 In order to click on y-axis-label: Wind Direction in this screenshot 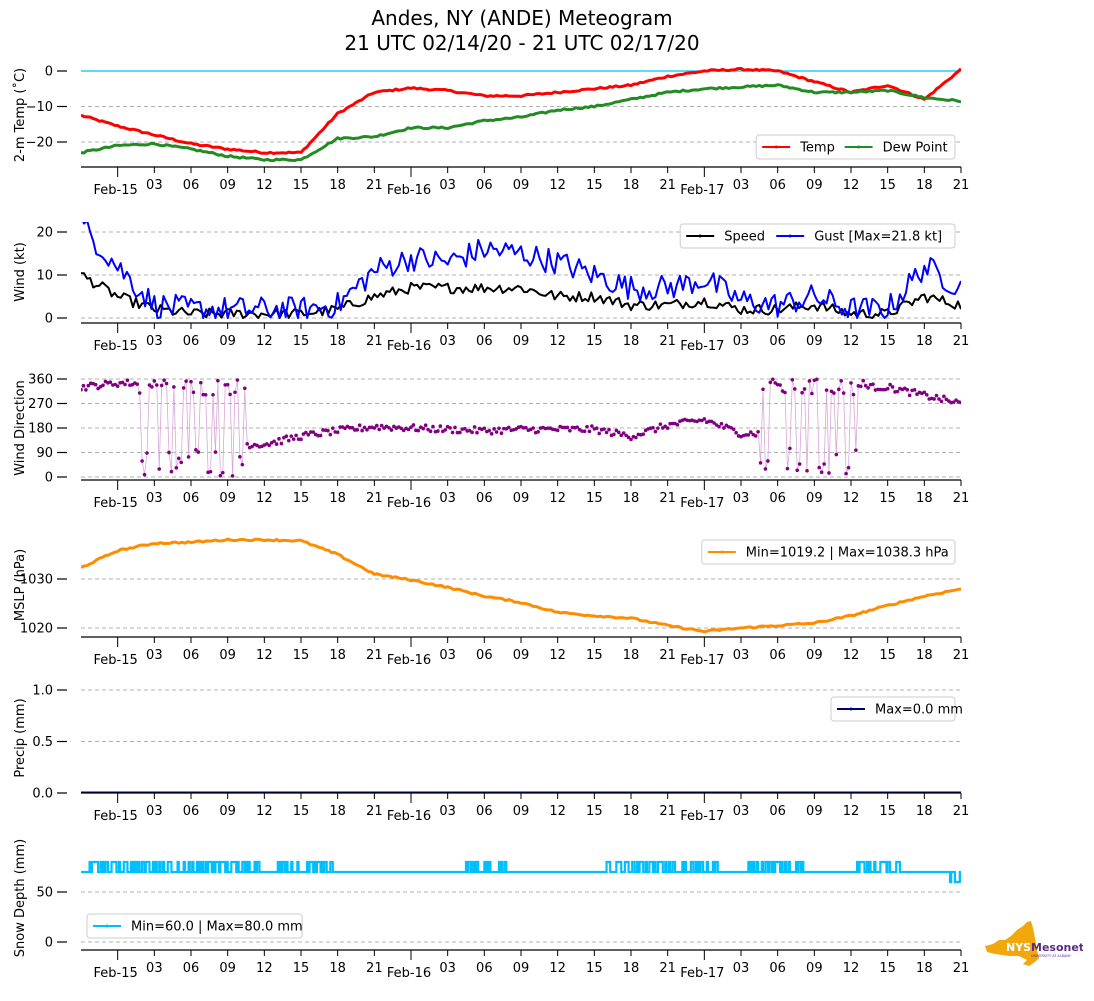, I will do `click(20, 428)`.